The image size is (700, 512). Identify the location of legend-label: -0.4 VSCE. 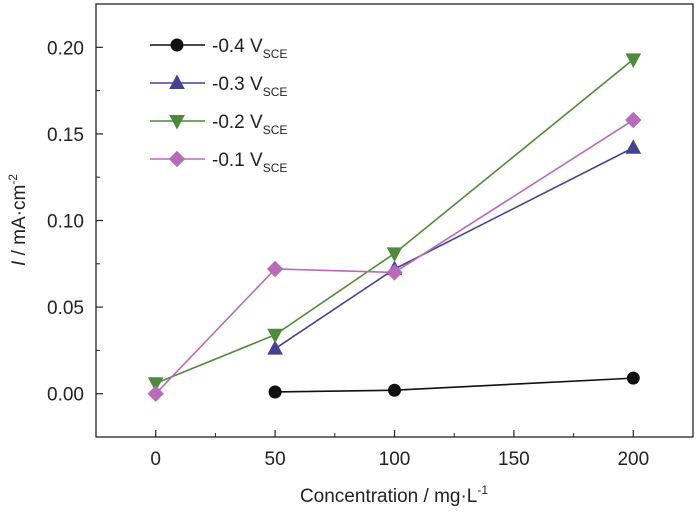
(249, 48).